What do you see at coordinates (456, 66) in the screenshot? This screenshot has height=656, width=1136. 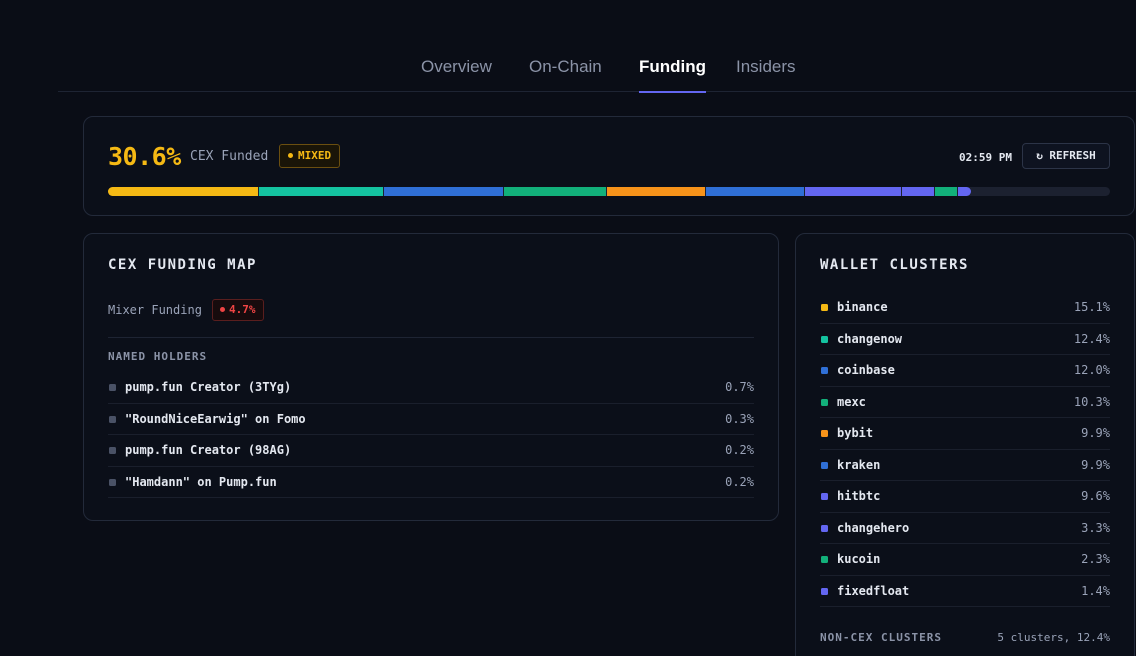 I see `tab-overview: Overview` at bounding box center [456, 66].